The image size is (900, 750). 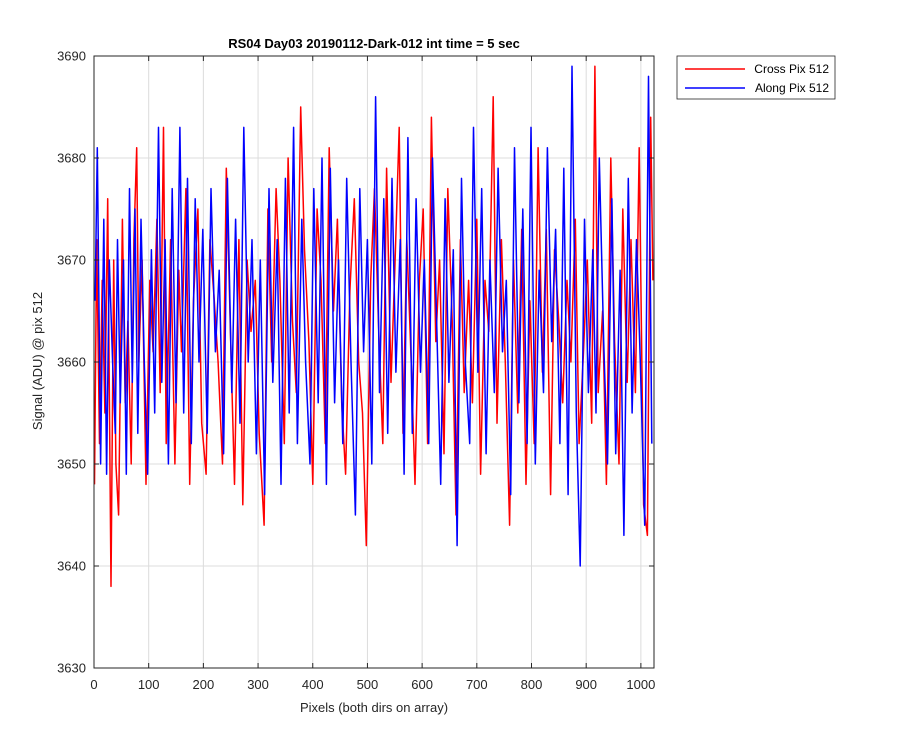 What do you see at coordinates (532, 684) in the screenshot?
I see `x-tick-label: 800` at bounding box center [532, 684].